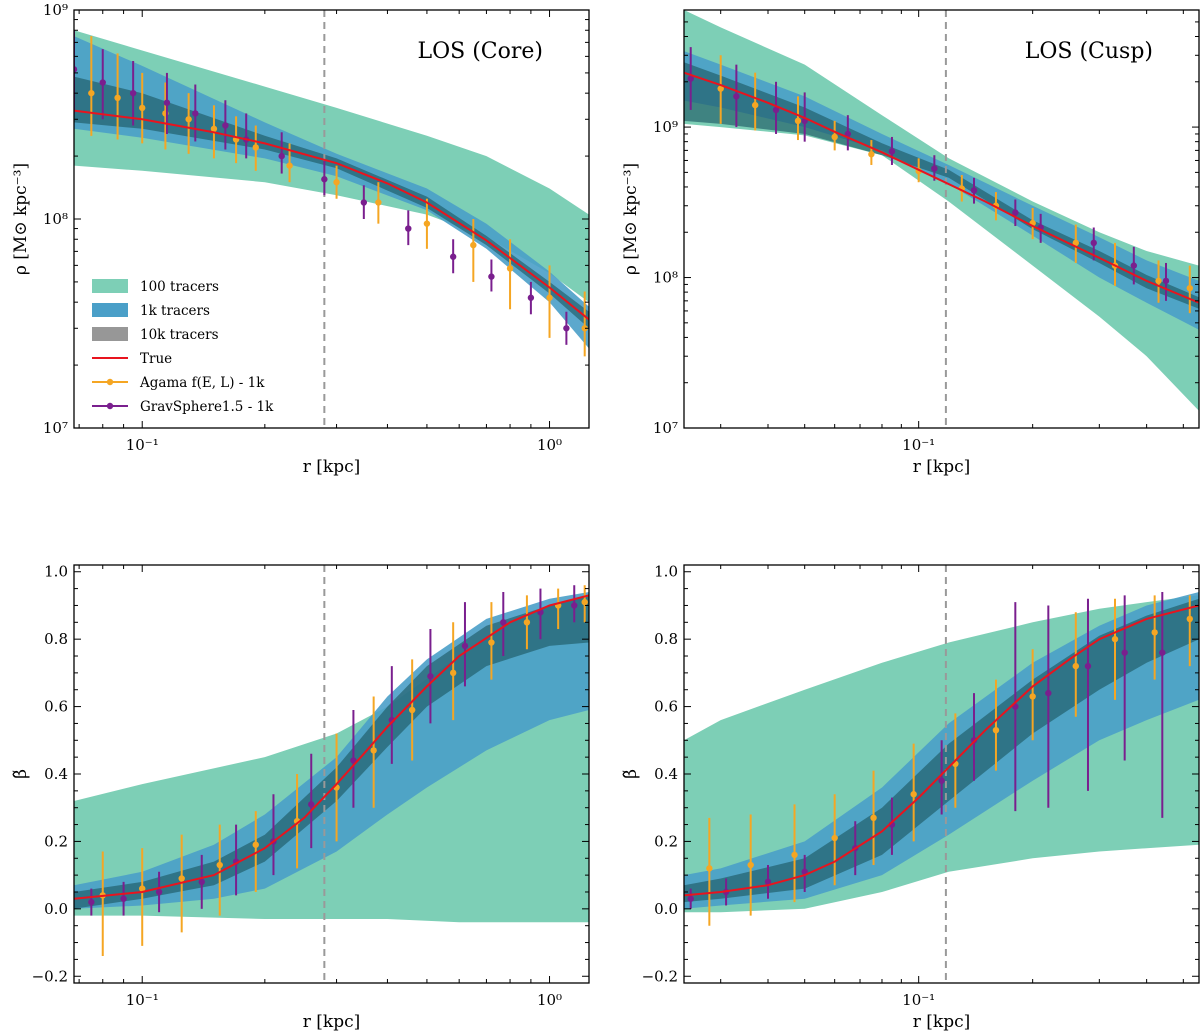 The width and height of the screenshot is (1200, 1032). What do you see at coordinates (175, 311) in the screenshot?
I see `legend-label-tracers1k: 1k tracers` at bounding box center [175, 311].